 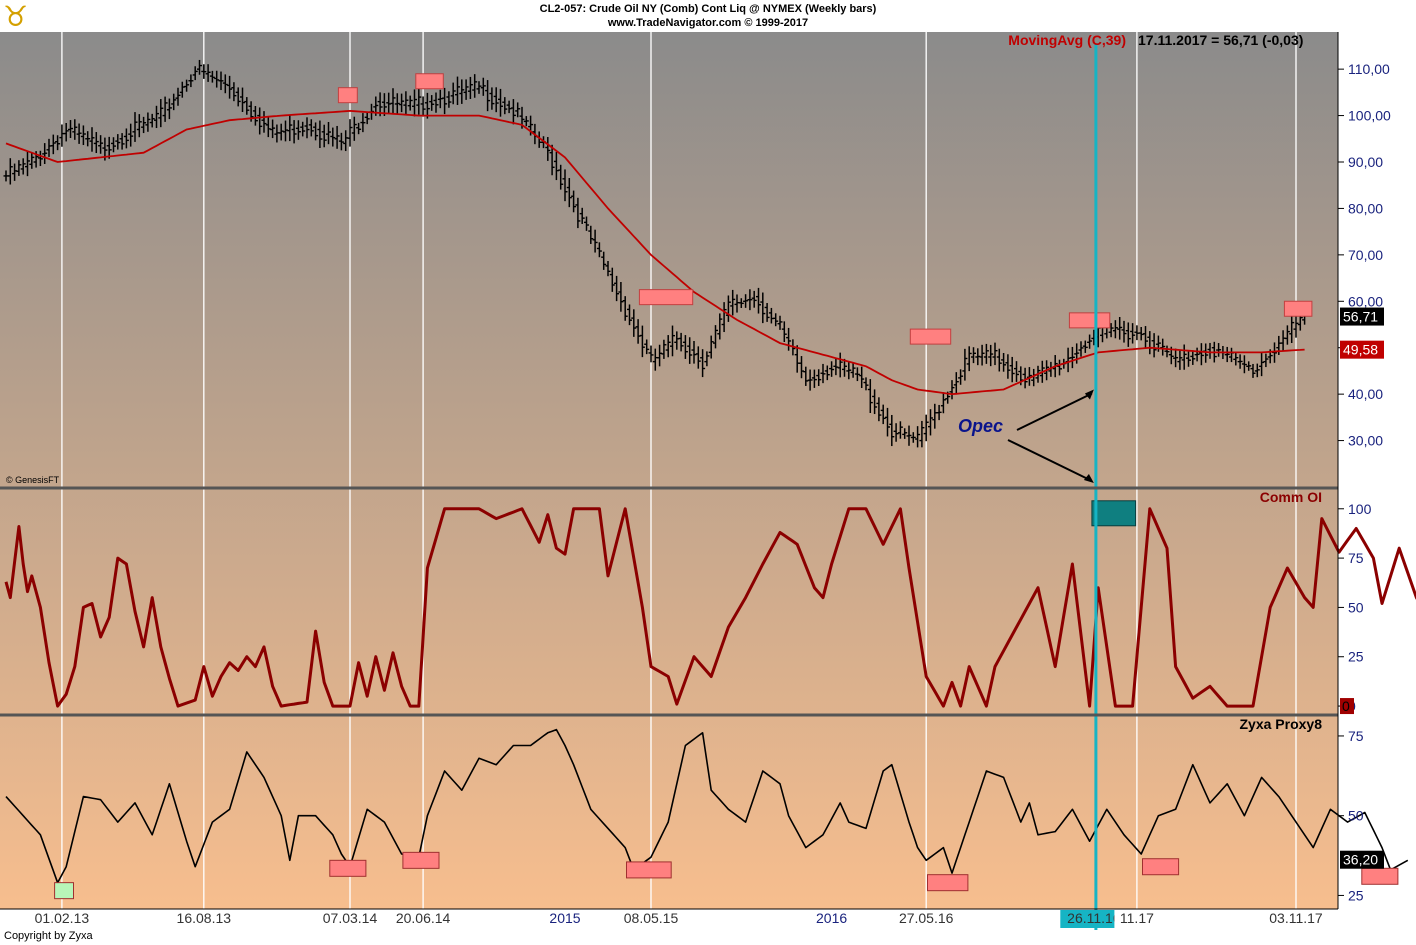 I want to click on proxy-tick-label: 50, so click(x=1356, y=816).